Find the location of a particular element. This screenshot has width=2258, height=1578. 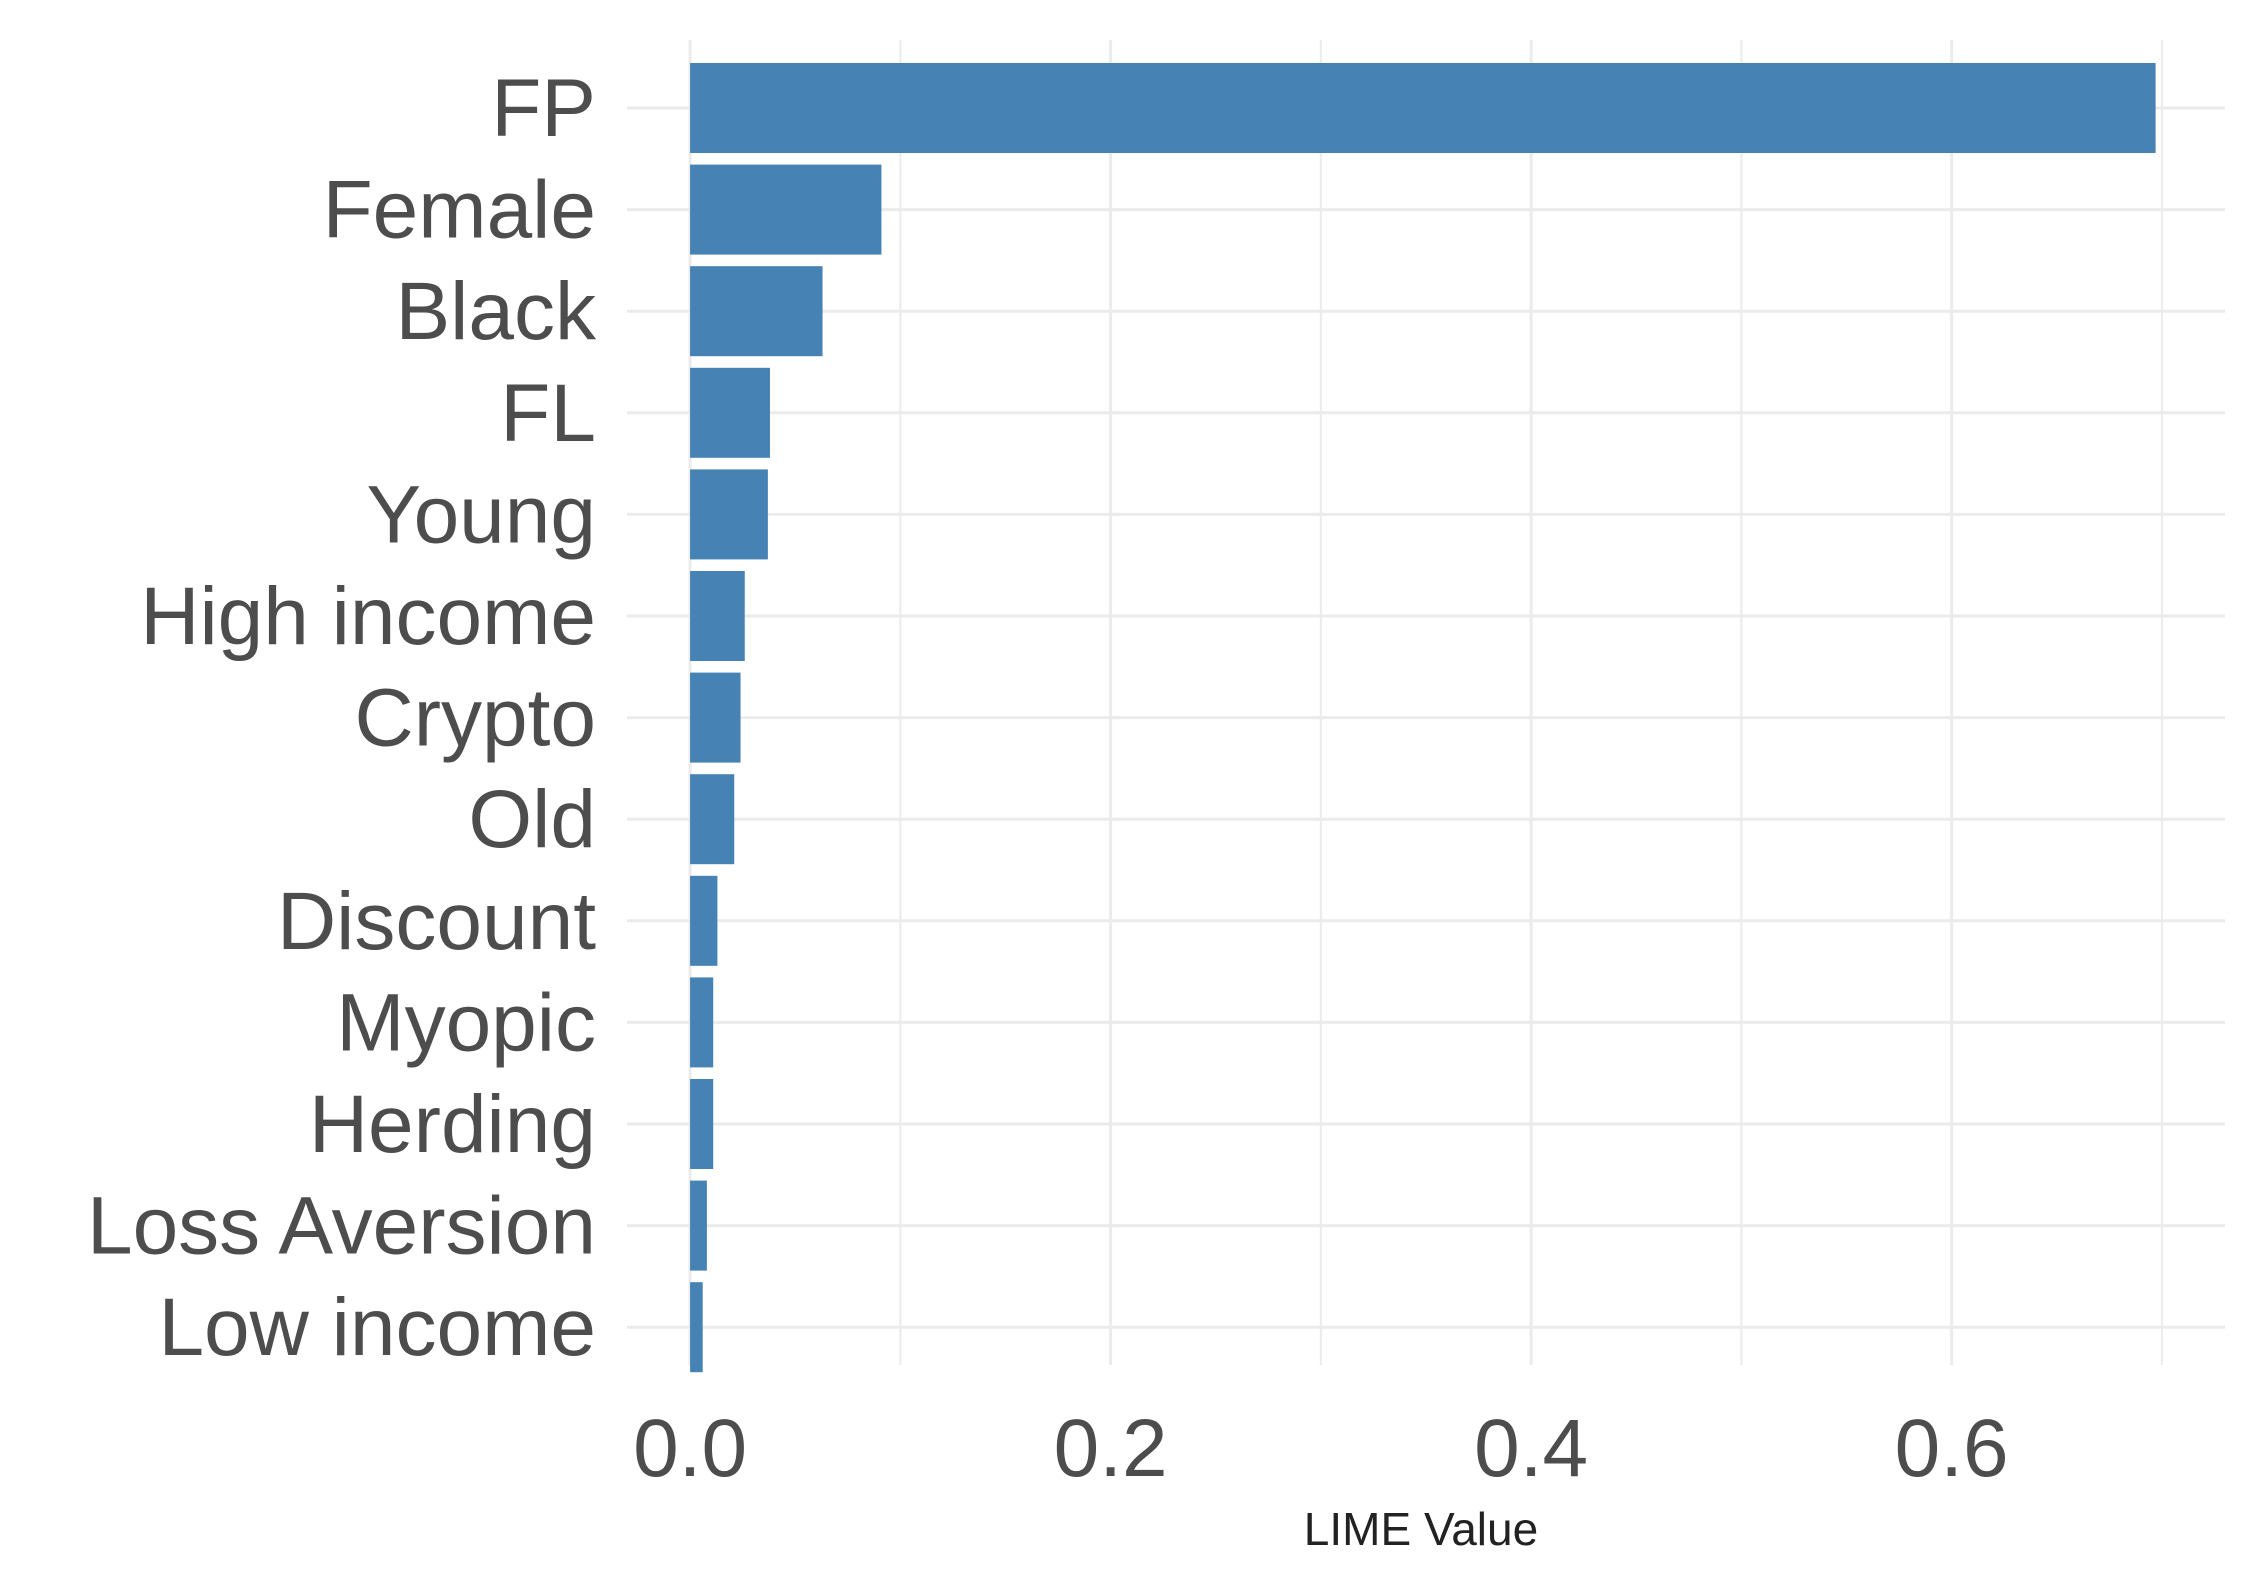

y-tick-label: Myopic is located at coordinates (466, 1022).